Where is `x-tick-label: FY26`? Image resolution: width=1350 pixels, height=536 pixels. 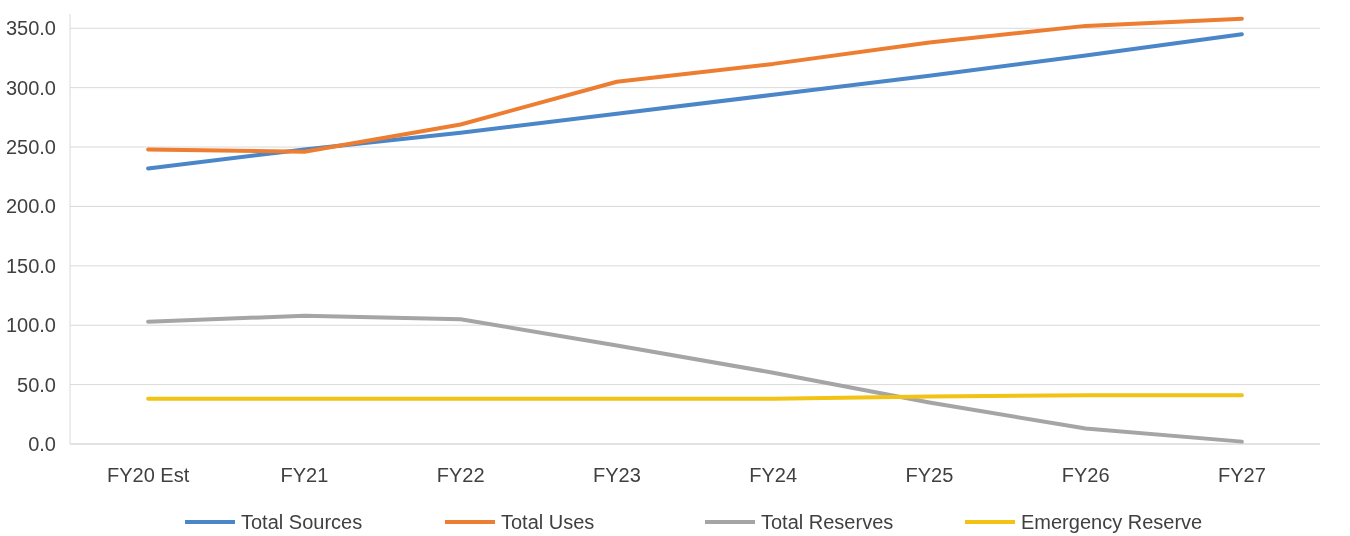 x-tick-label: FY26 is located at coordinates (1085, 475).